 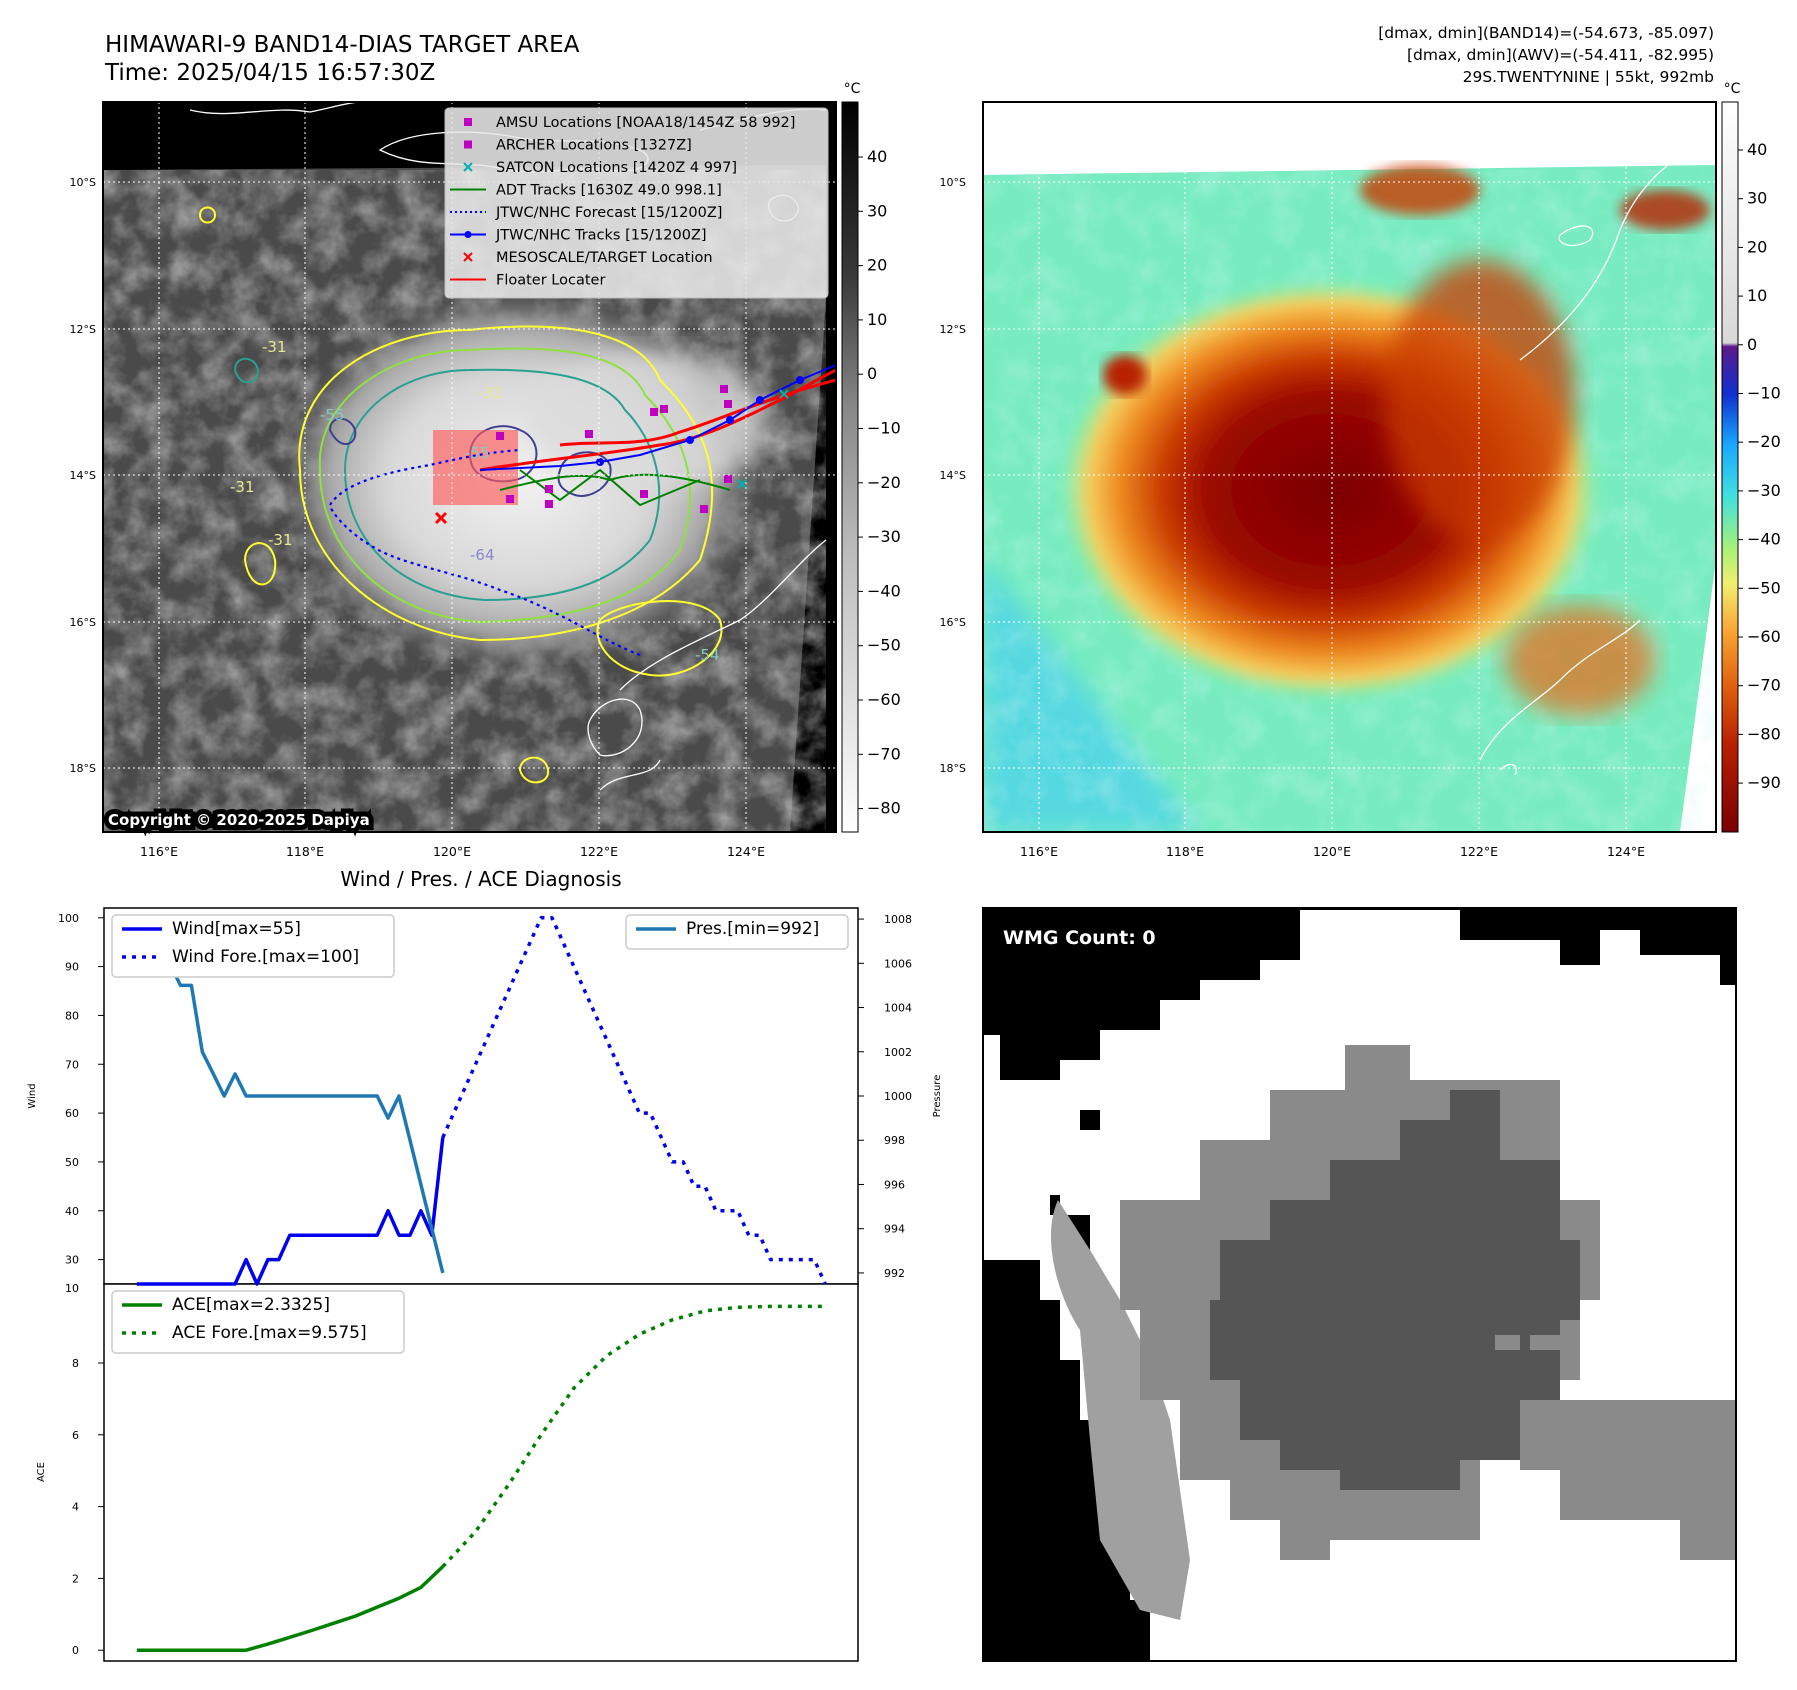 I want to click on pressure-legend-label: Pres.[min=992], so click(x=752, y=929).